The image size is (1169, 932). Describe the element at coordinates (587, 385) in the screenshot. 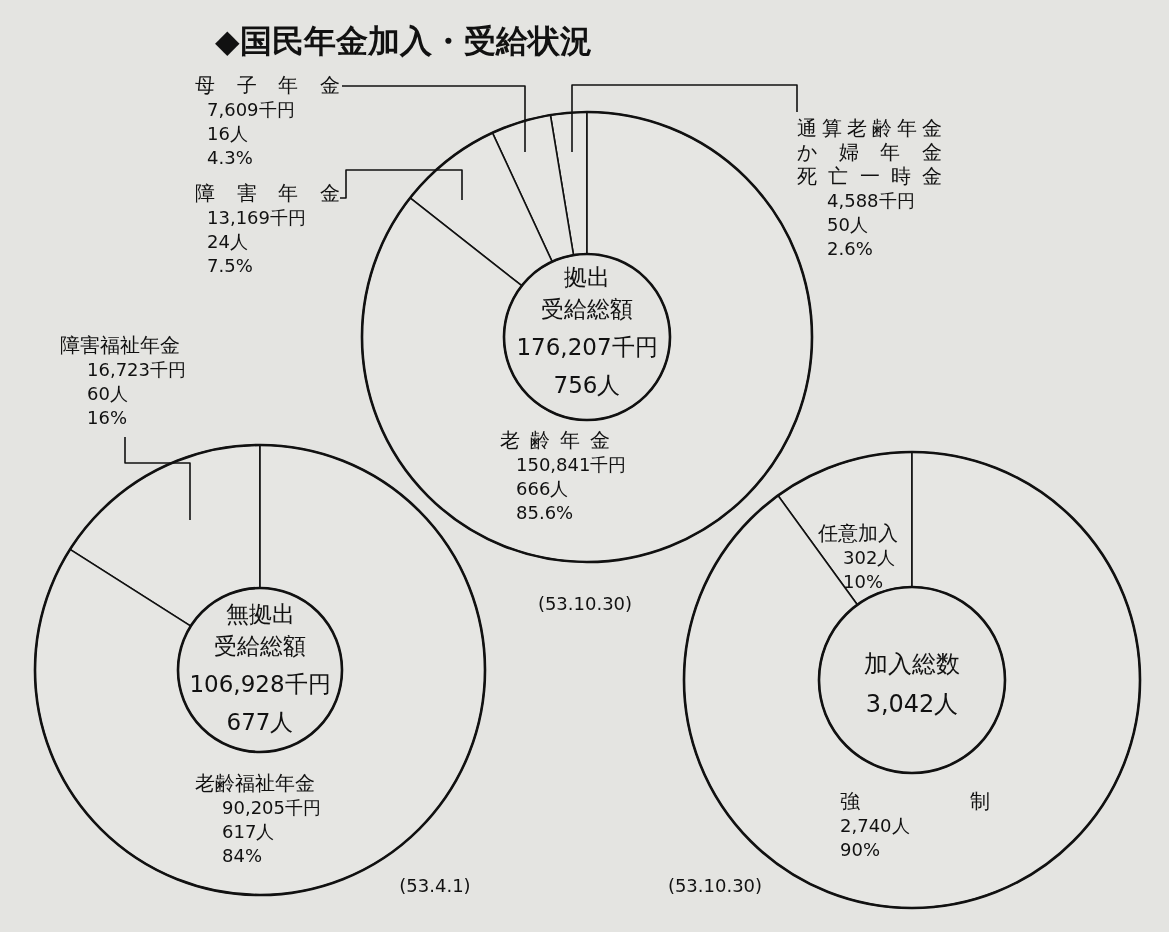

I see `center-text: 756人` at that location.